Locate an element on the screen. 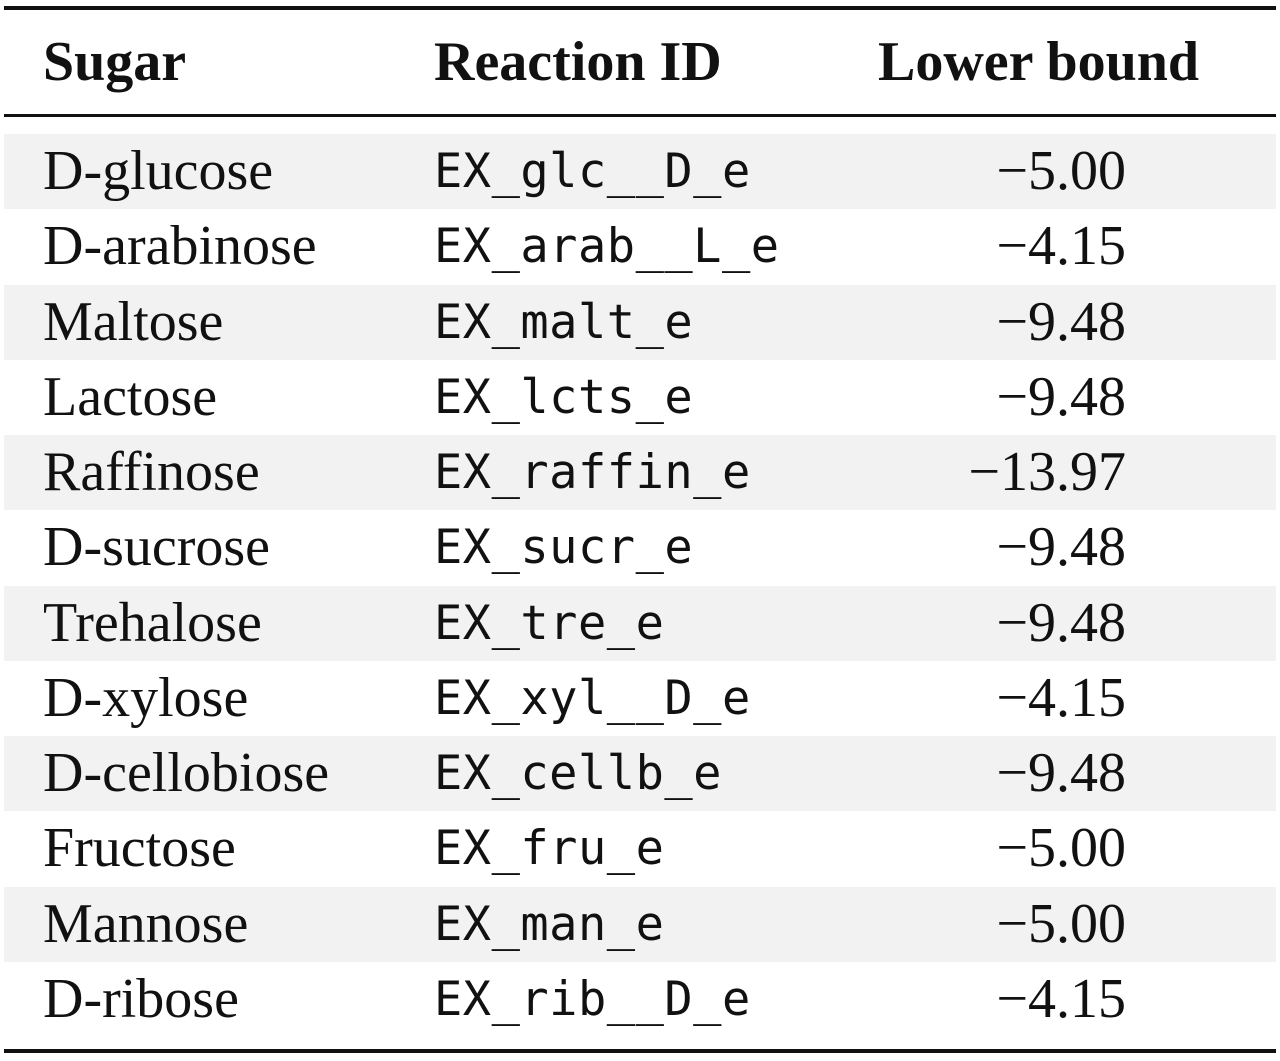 This screenshot has width=1280, height=1061. cell-reaction-id: EX_tre_e is located at coordinates (549, 623).